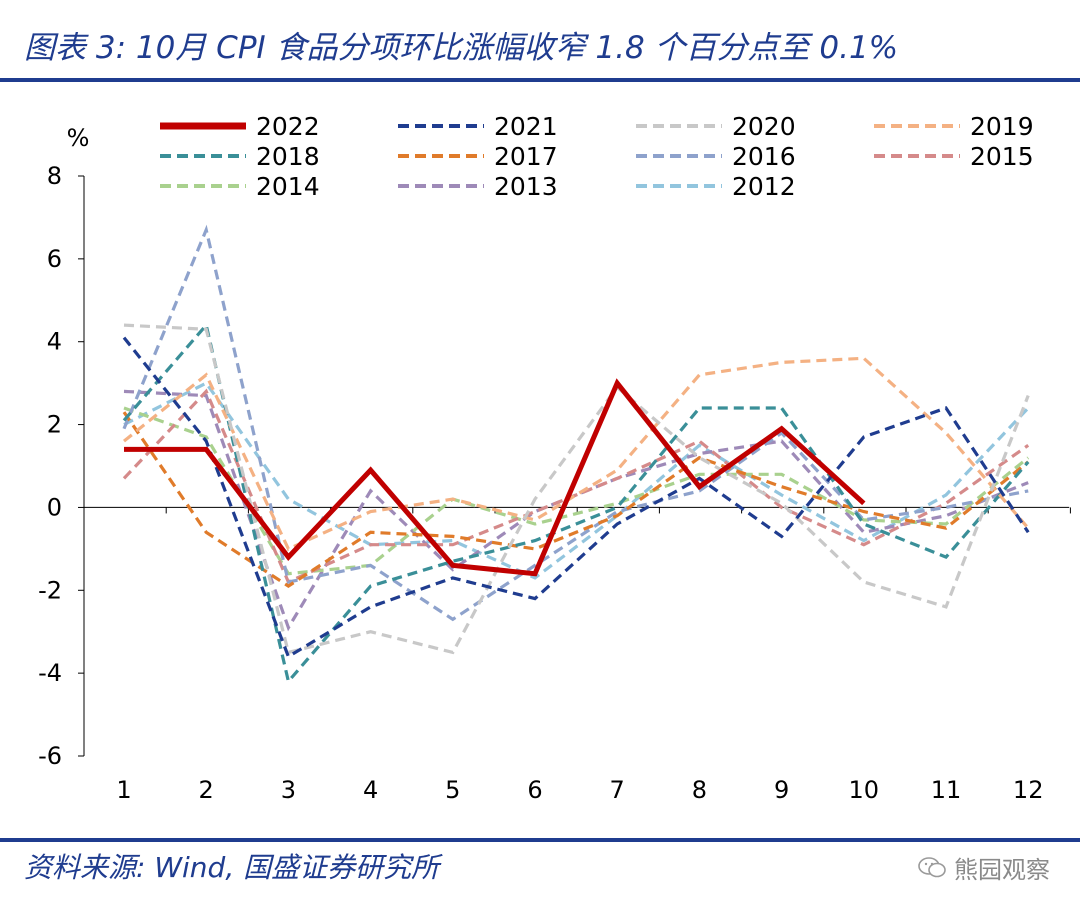 The height and width of the screenshot is (904, 1080). I want to click on x-tick-label: 8, so click(699, 790).